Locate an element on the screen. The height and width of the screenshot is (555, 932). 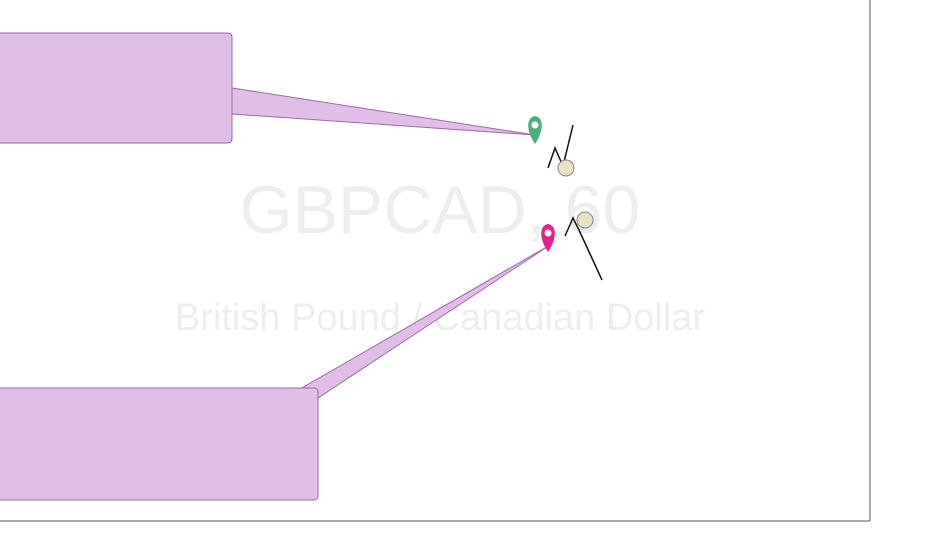
marker-up is located at coordinates (535, 130).